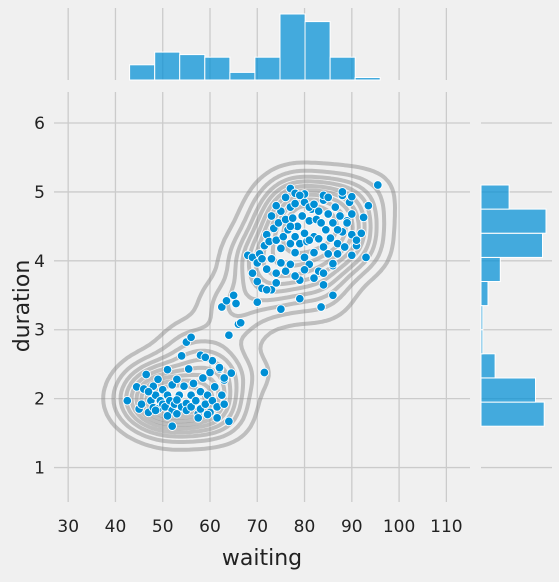  What do you see at coordinates (255, 47) in the screenshot?
I see `top-marginal-histogram` at bounding box center [255, 47].